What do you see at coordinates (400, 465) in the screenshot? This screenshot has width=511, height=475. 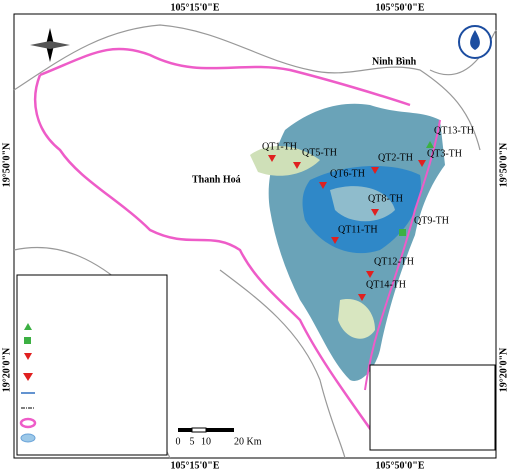 I see `coord-bottom: 105°50'0"E` at bounding box center [400, 465].